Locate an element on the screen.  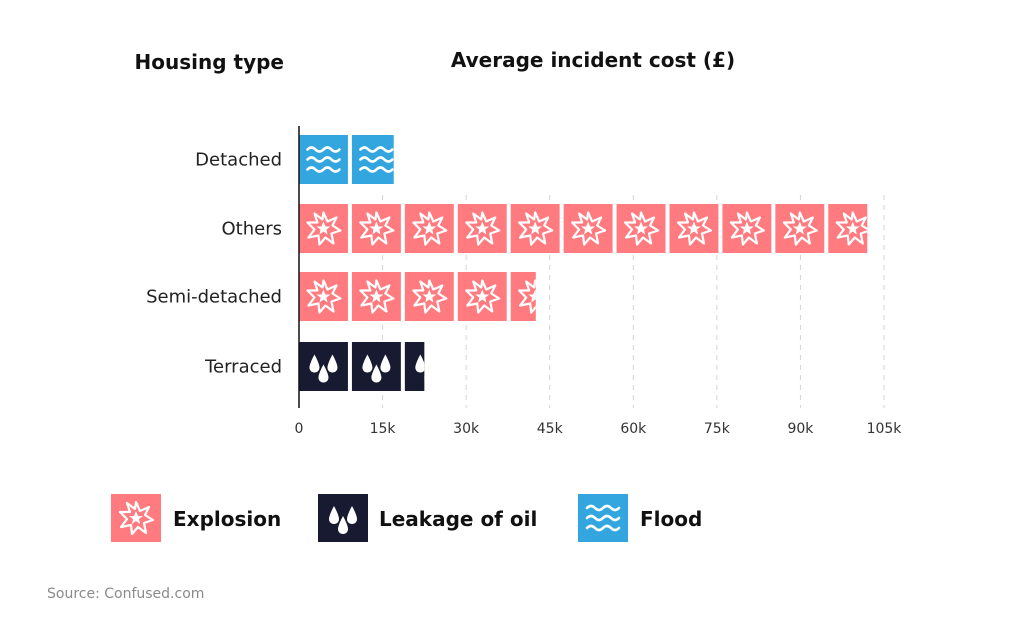
bar-detached is located at coordinates (346, 159).